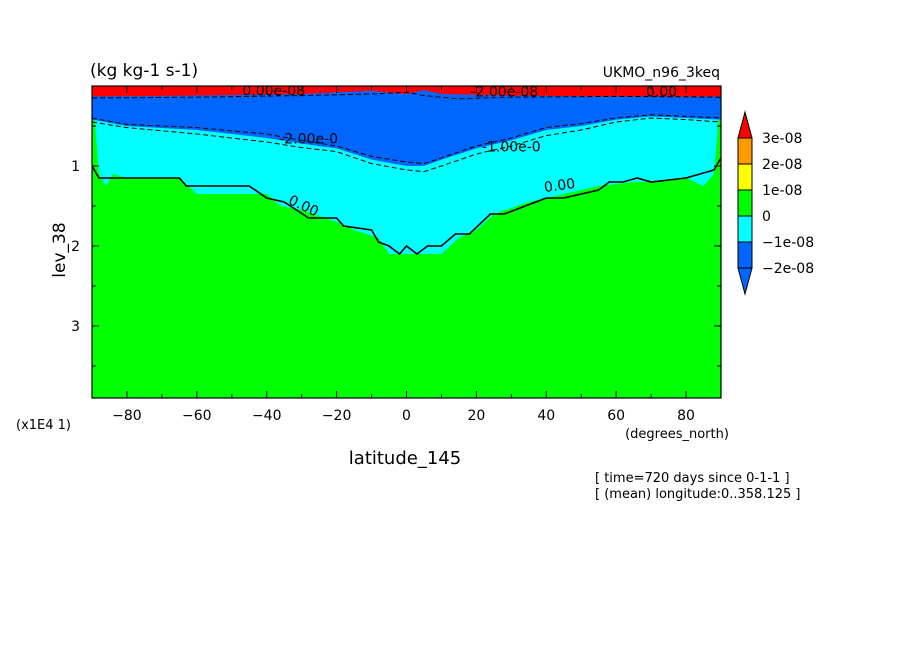  Describe the element at coordinates (677, 434) in the screenshot. I see `x-units-label: (degrees_north)` at that location.